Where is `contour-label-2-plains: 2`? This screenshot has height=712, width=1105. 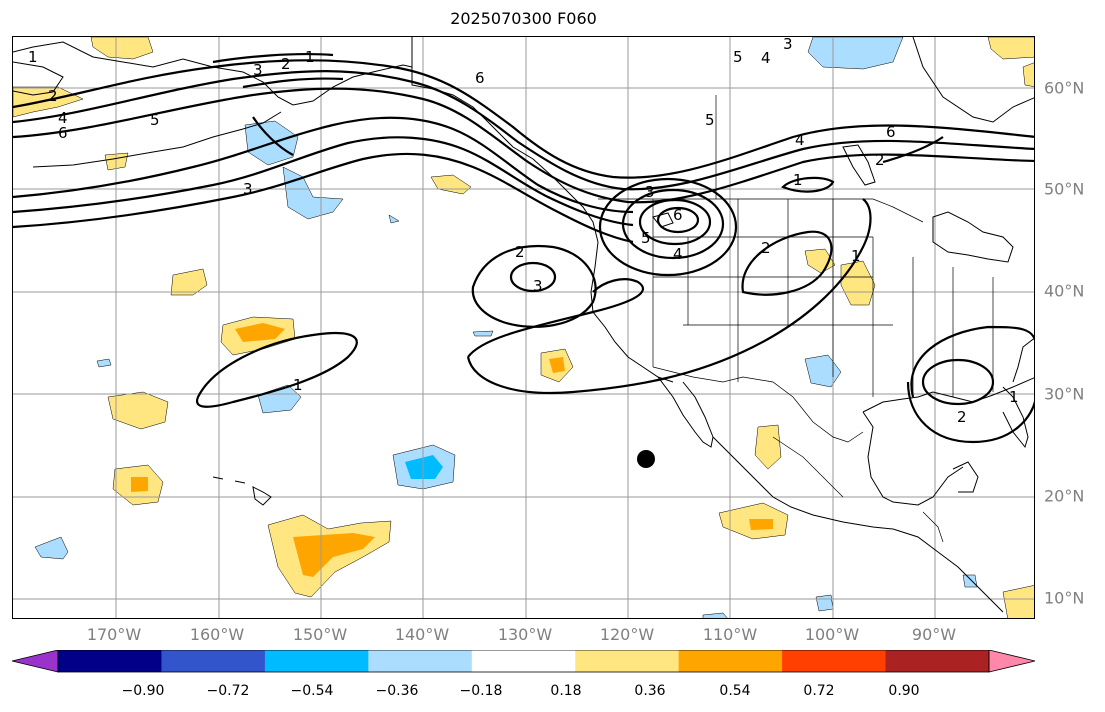 contour-label-2-plains: 2 is located at coordinates (766, 248).